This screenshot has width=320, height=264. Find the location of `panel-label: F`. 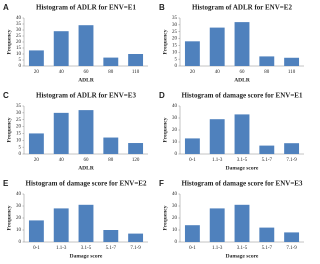

panel-label: F is located at coordinates (161, 183).